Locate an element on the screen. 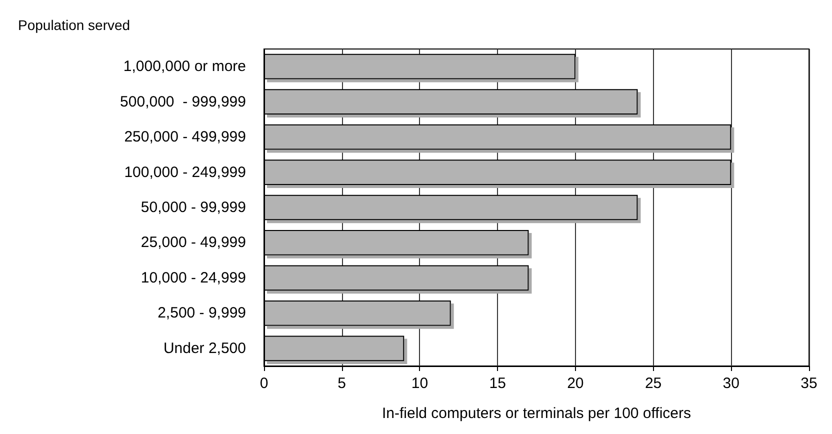 The image size is (832, 434). x-tick-label: 15 is located at coordinates (497, 383).